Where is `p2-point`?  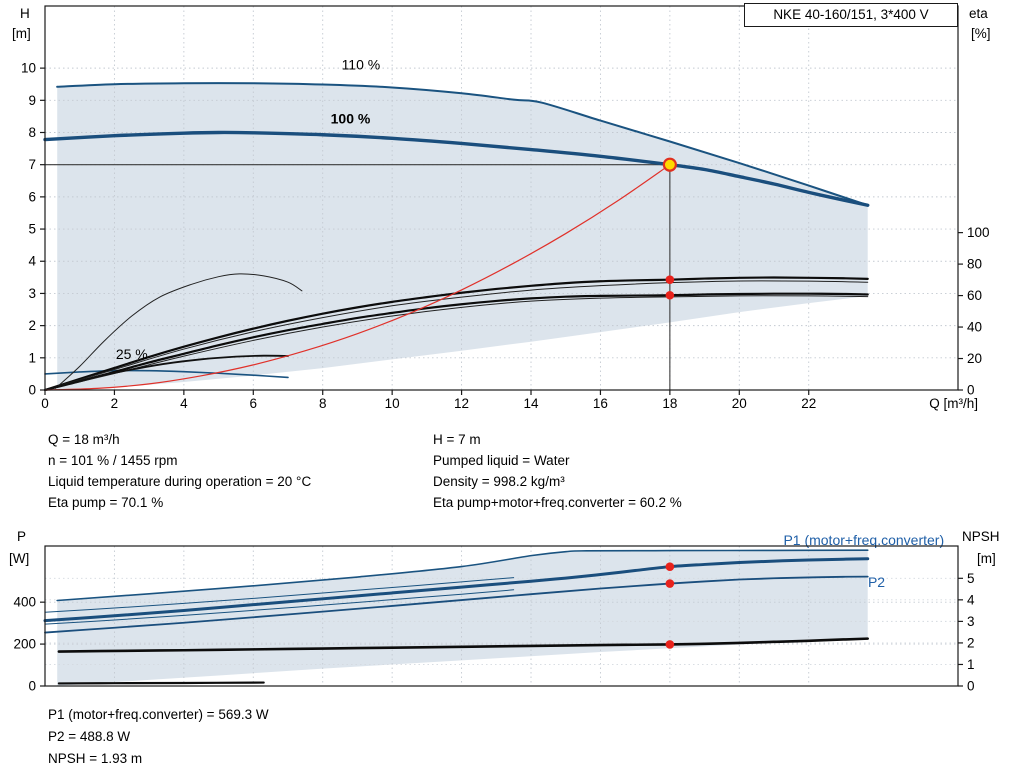 p2-point is located at coordinates (670, 583).